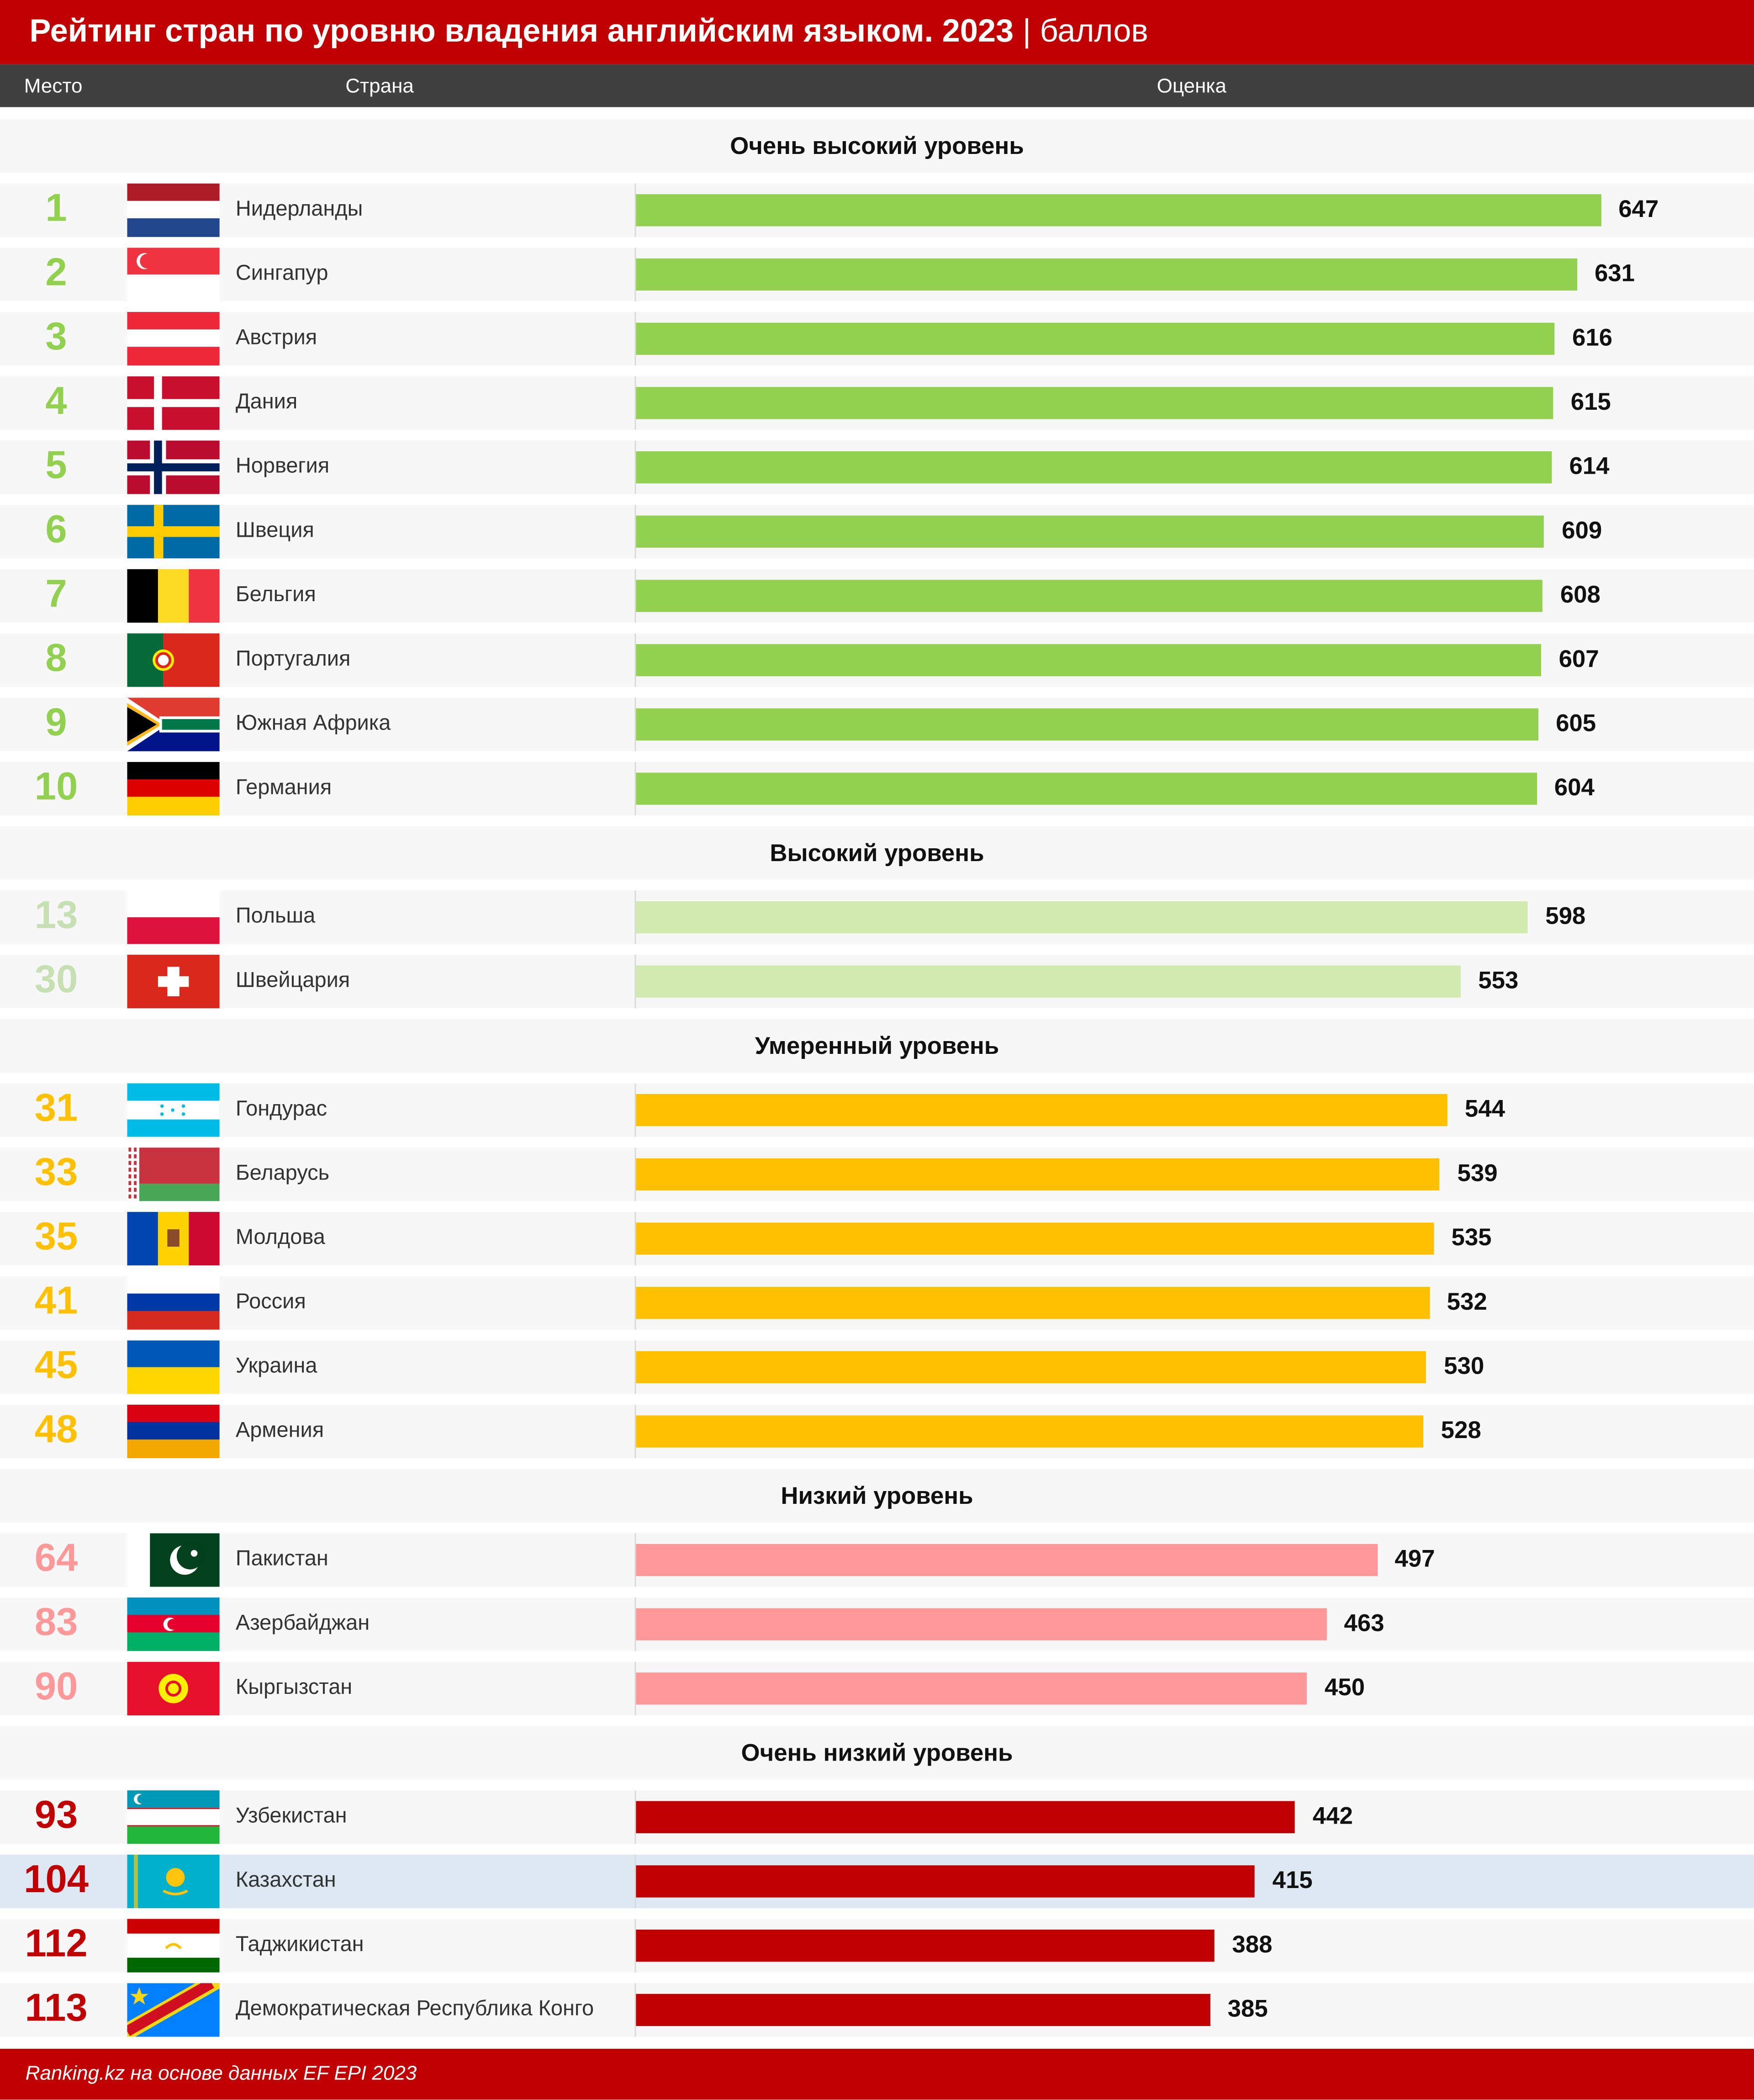 This screenshot has height=2100, width=1754. What do you see at coordinates (56, 659) in the screenshot?
I see `rank-label: 8` at bounding box center [56, 659].